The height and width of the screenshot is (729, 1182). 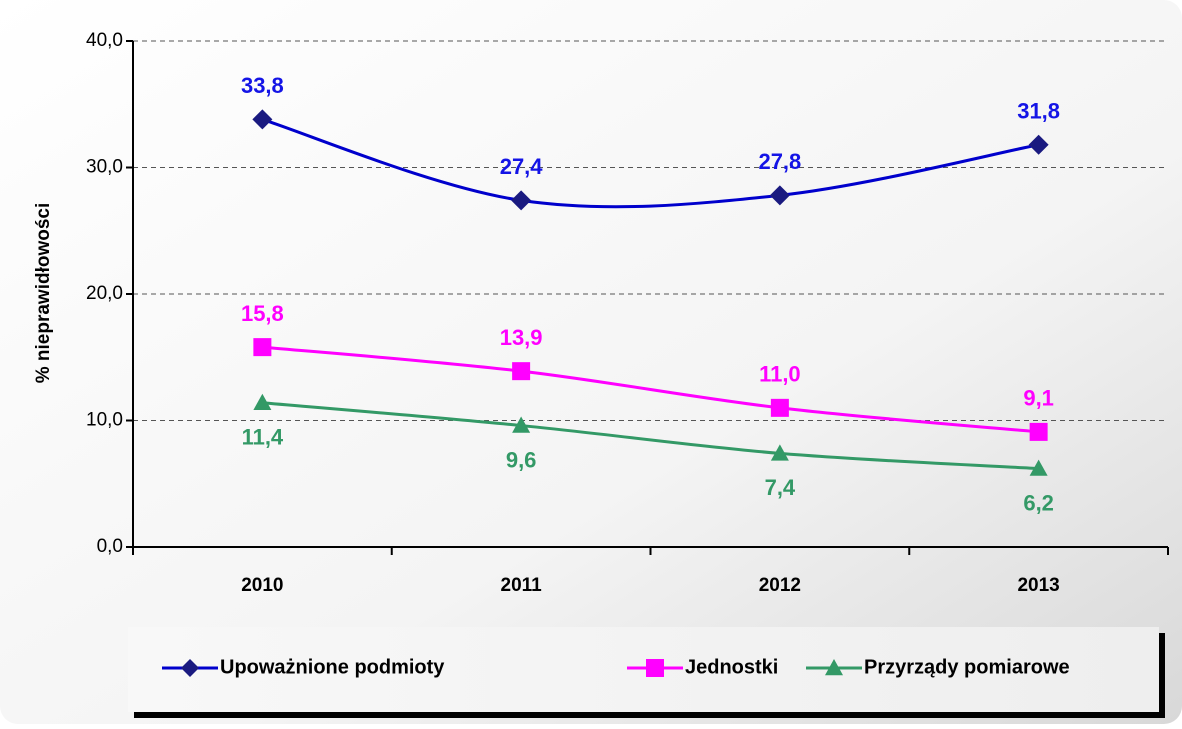 What do you see at coordinates (780, 487) in the screenshot?
I see `data-label: 7,4` at bounding box center [780, 487].